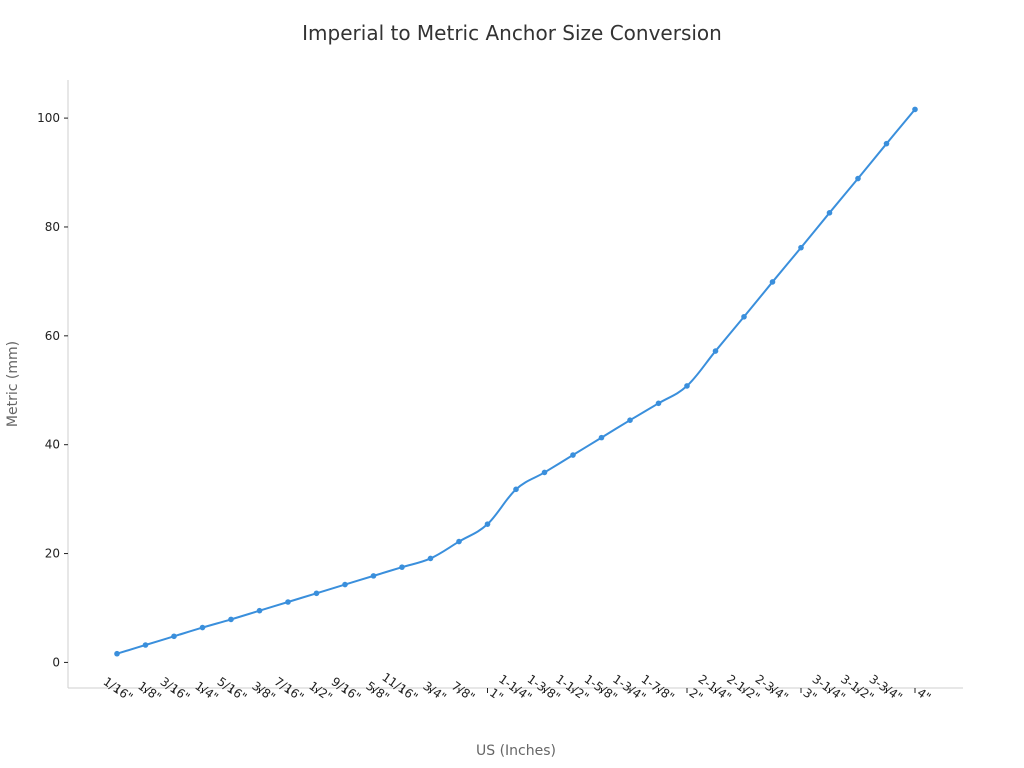 The height and width of the screenshot is (768, 1024). Describe the element at coordinates (52, 390) in the screenshot. I see `y-ticks: 0 20 40 60 80 100` at that location.